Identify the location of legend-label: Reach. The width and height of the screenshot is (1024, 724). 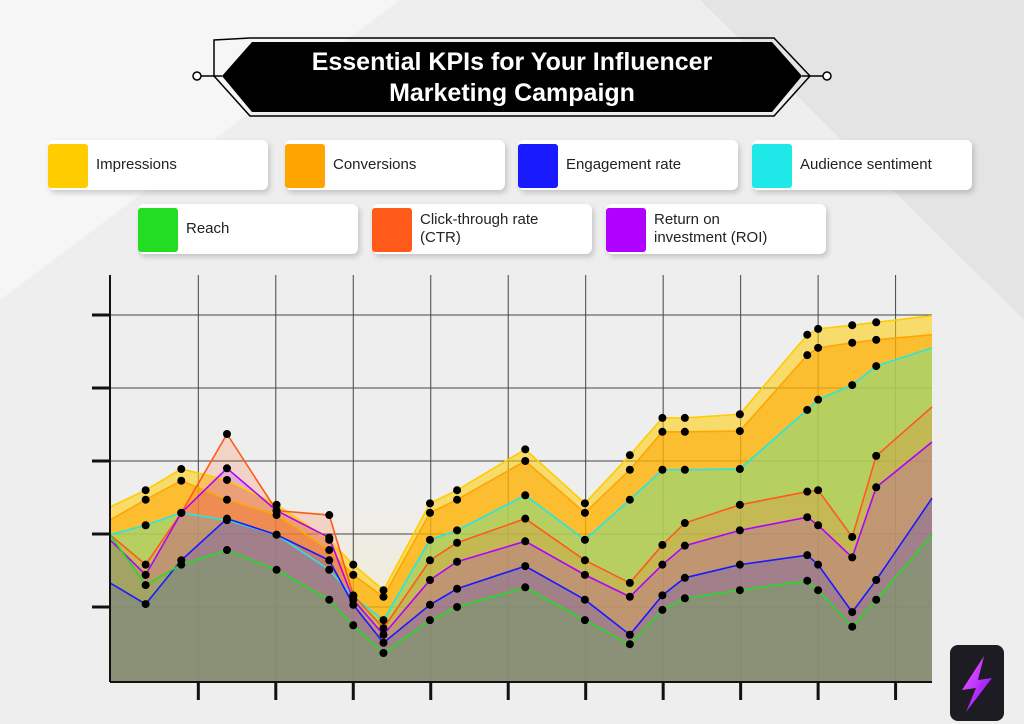
(208, 228).